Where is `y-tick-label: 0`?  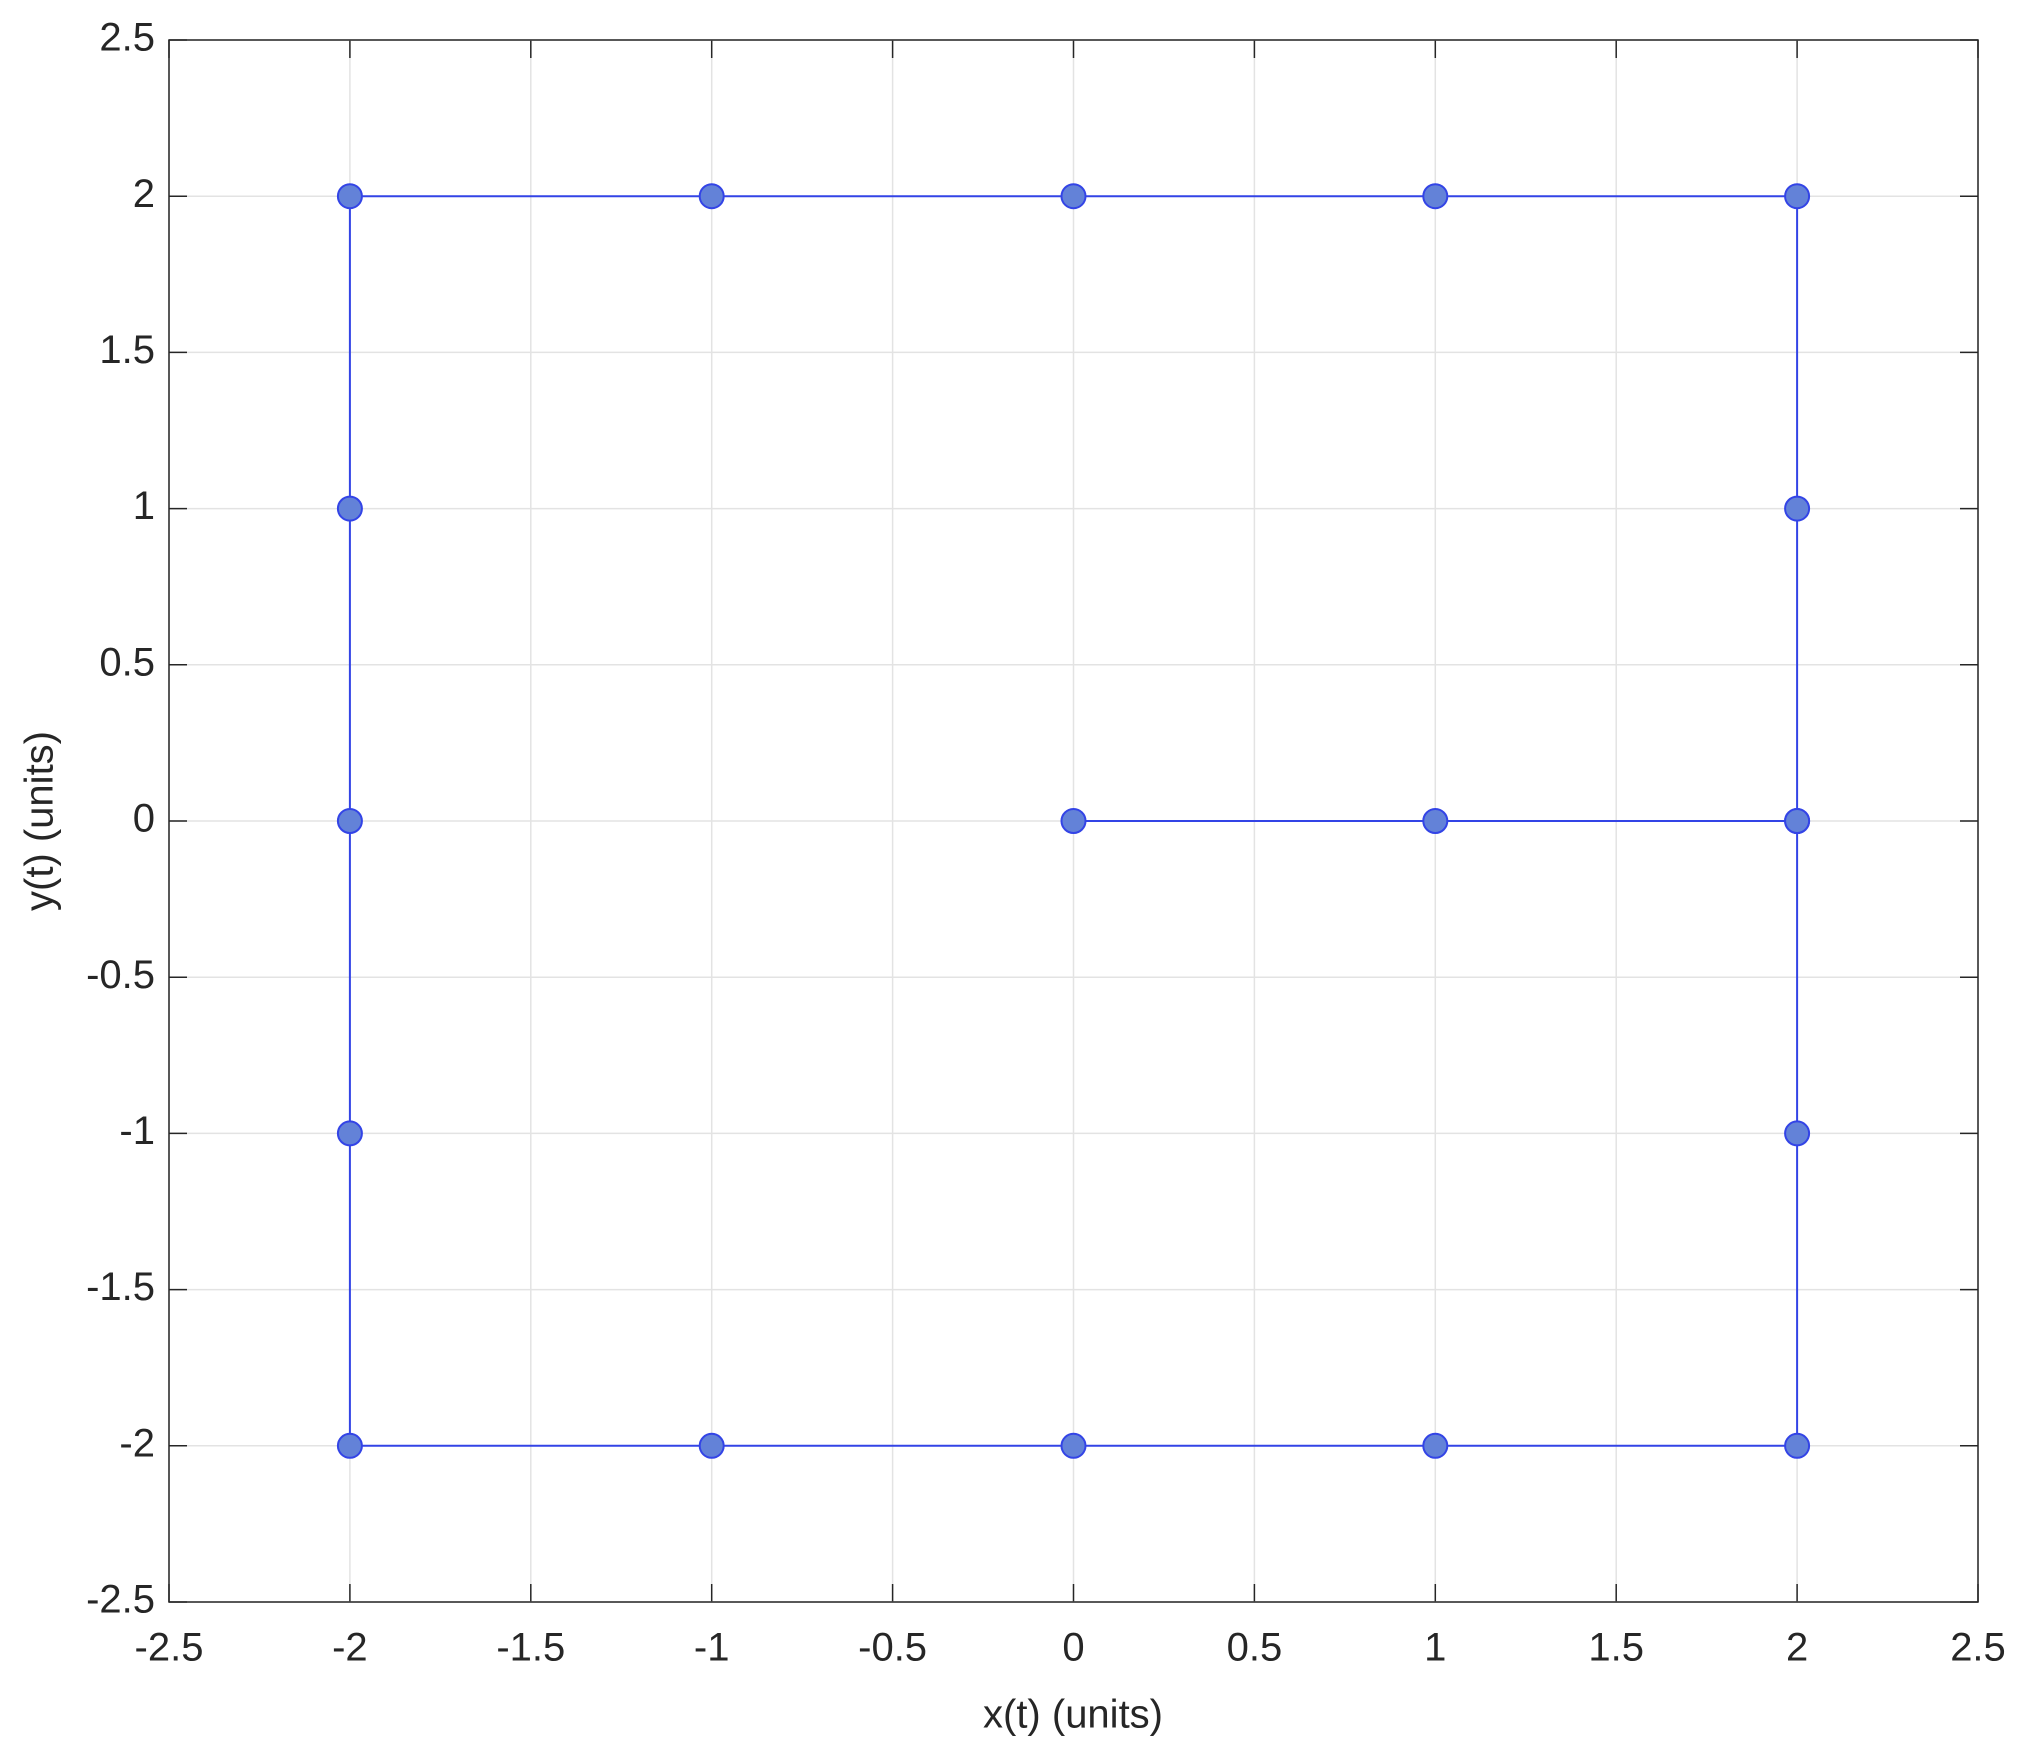
y-tick-label: 0 is located at coordinates (144, 819).